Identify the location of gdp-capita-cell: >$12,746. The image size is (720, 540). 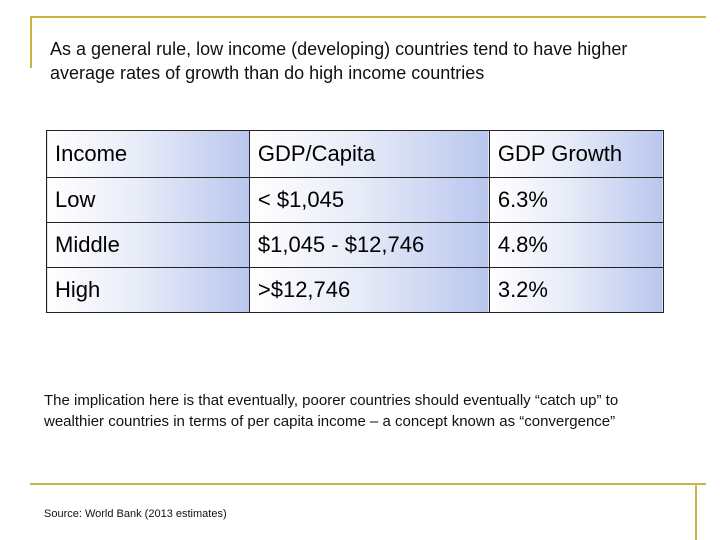
(369, 290).